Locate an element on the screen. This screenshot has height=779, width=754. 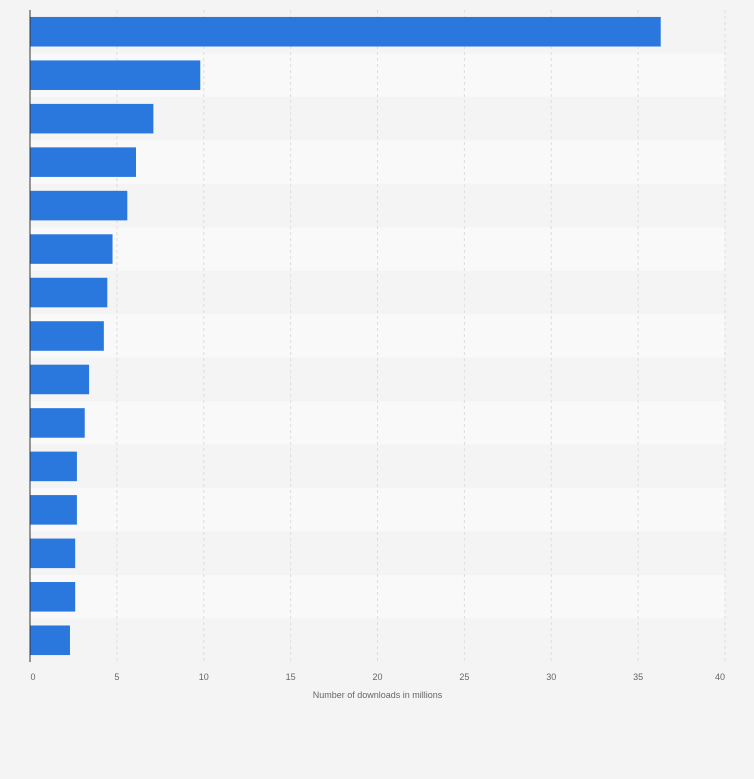
x-tick-label: 0 is located at coordinates (32, 677).